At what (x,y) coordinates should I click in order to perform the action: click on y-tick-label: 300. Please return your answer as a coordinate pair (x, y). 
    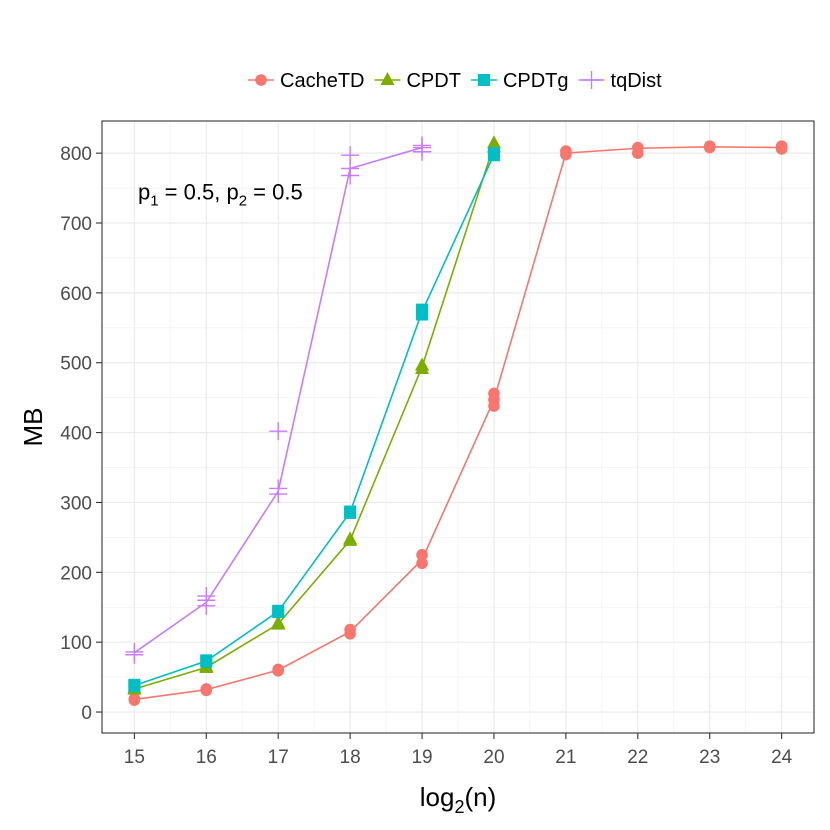
    Looking at the image, I should click on (76, 503).